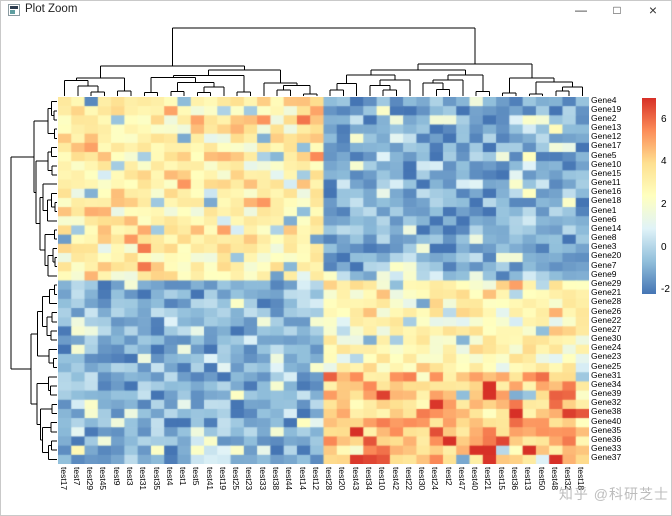 The height and width of the screenshot is (516, 672). Describe the element at coordinates (606, 145) in the screenshot. I see `row-label: Gene17` at that location.